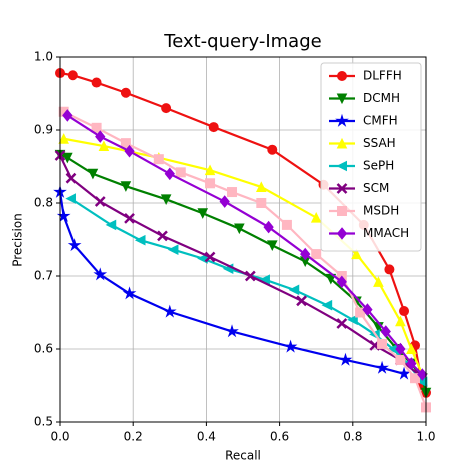  I want to click on y-tick-label: 0.5, so click(43, 422).